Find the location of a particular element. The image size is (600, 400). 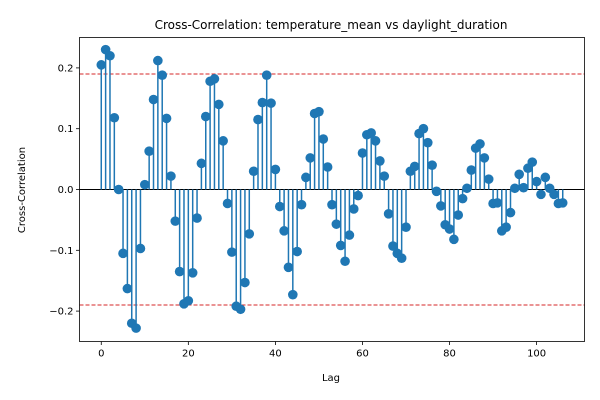

x-tick-label: 100 is located at coordinates (536, 354).